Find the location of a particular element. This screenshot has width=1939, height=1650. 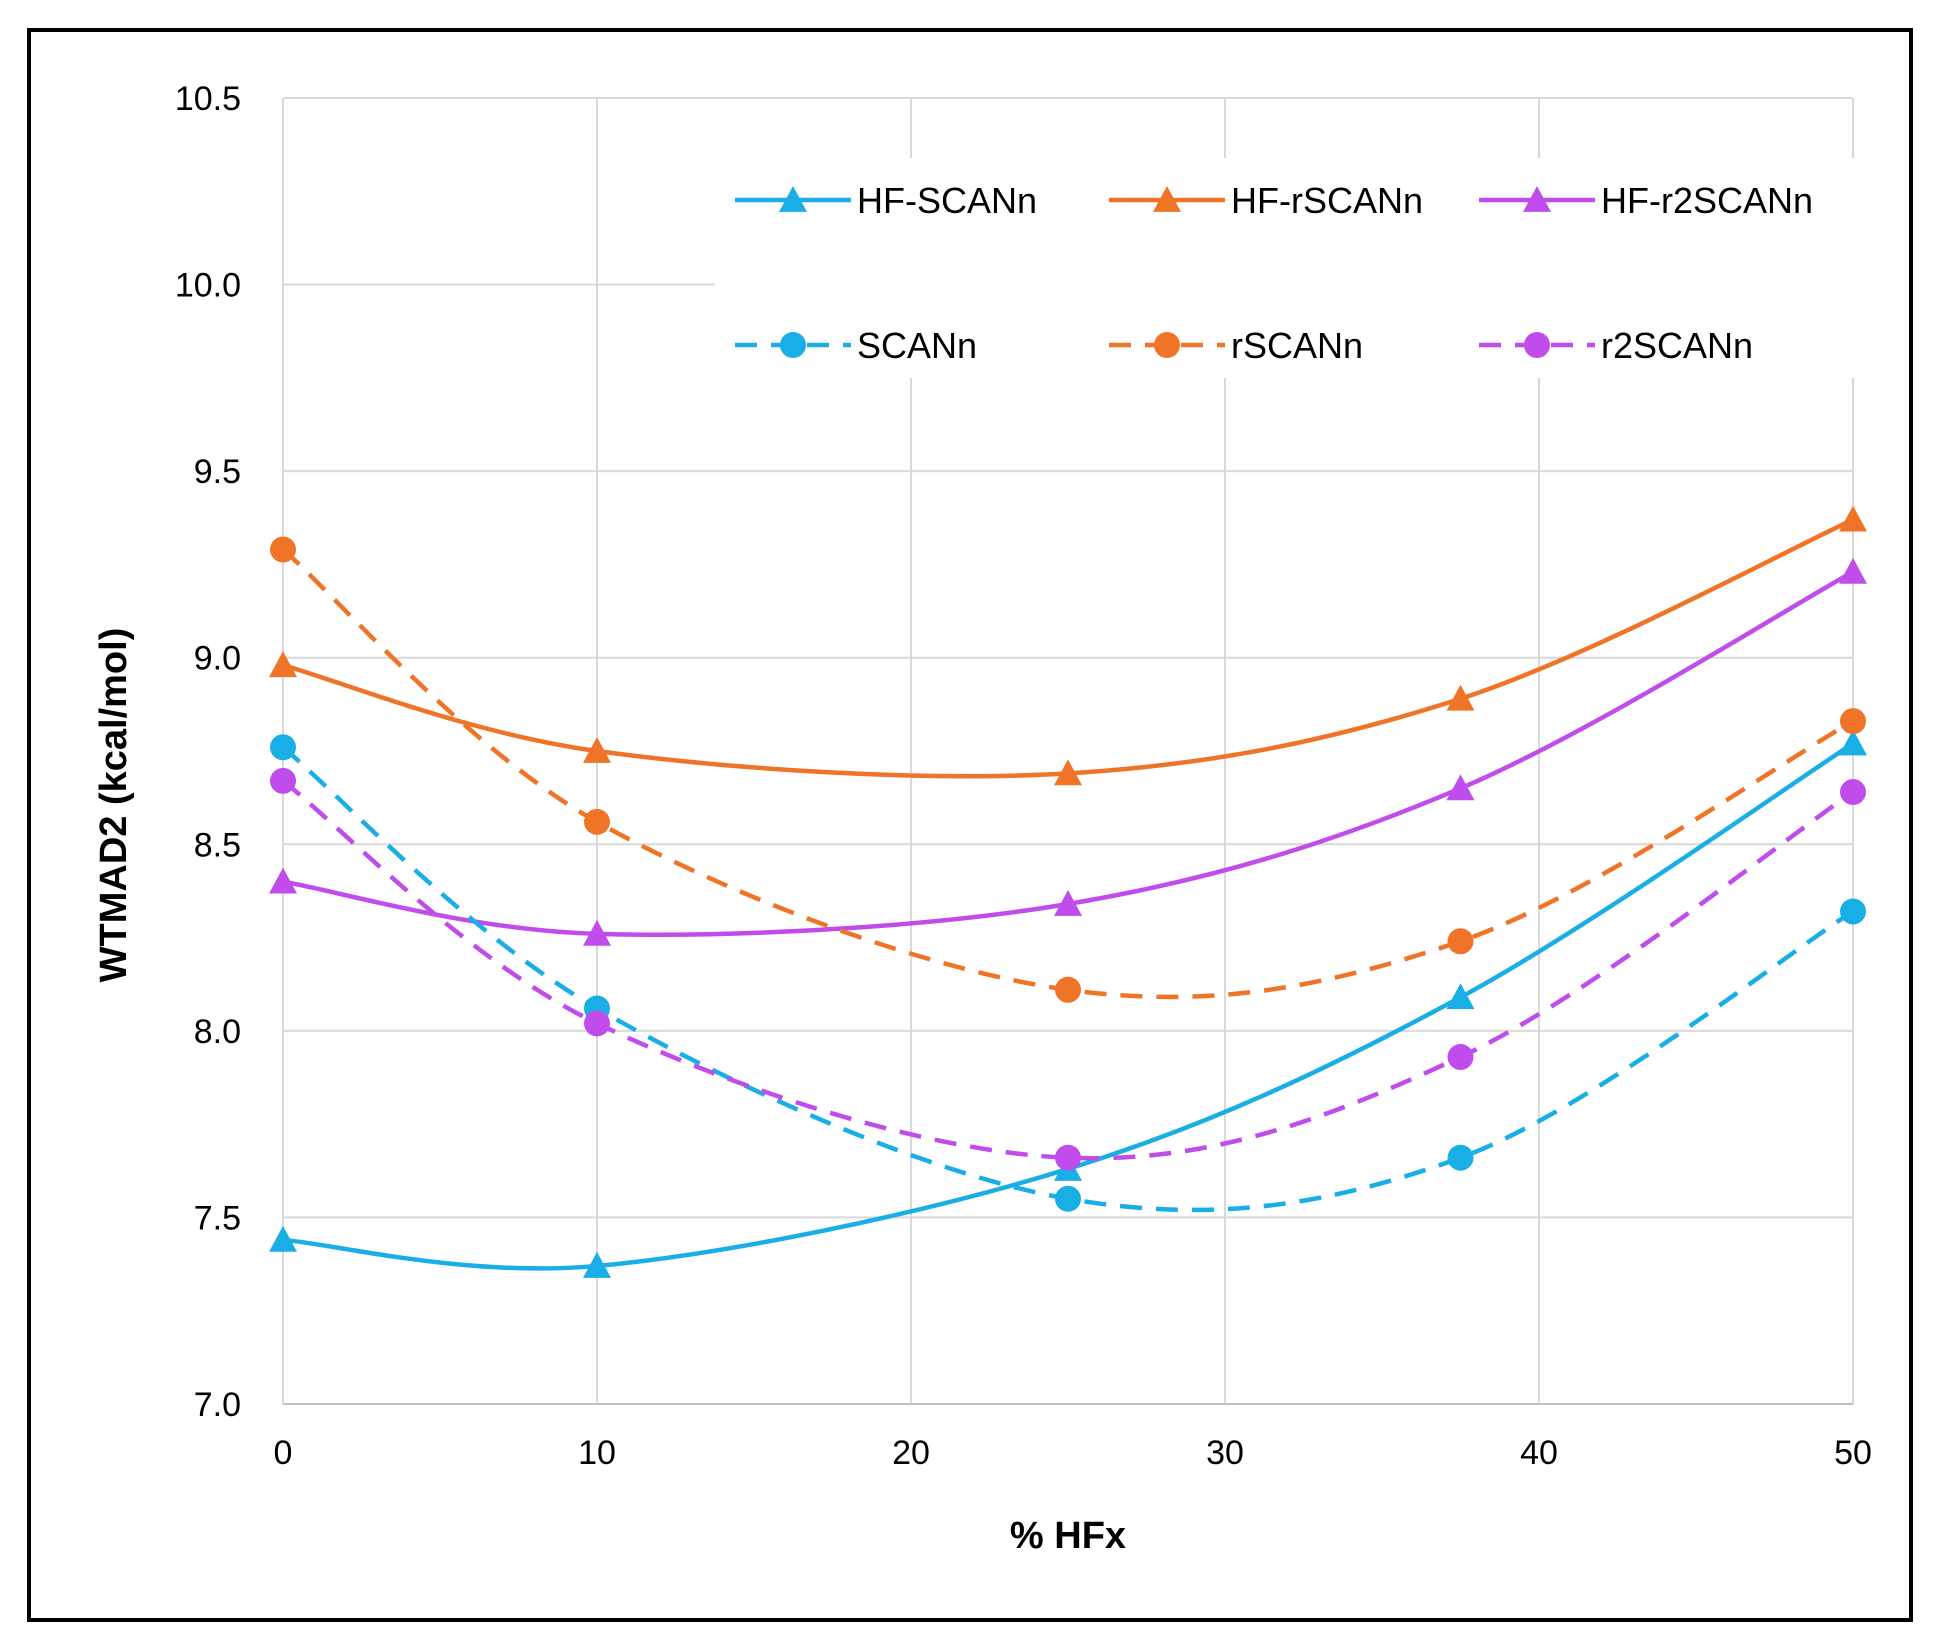

legend-label: HF-rSCANn is located at coordinates (1327, 200).